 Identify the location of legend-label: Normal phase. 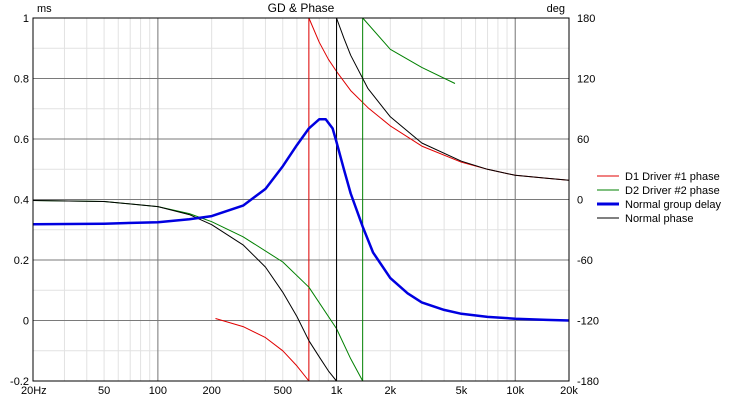
(659, 219).